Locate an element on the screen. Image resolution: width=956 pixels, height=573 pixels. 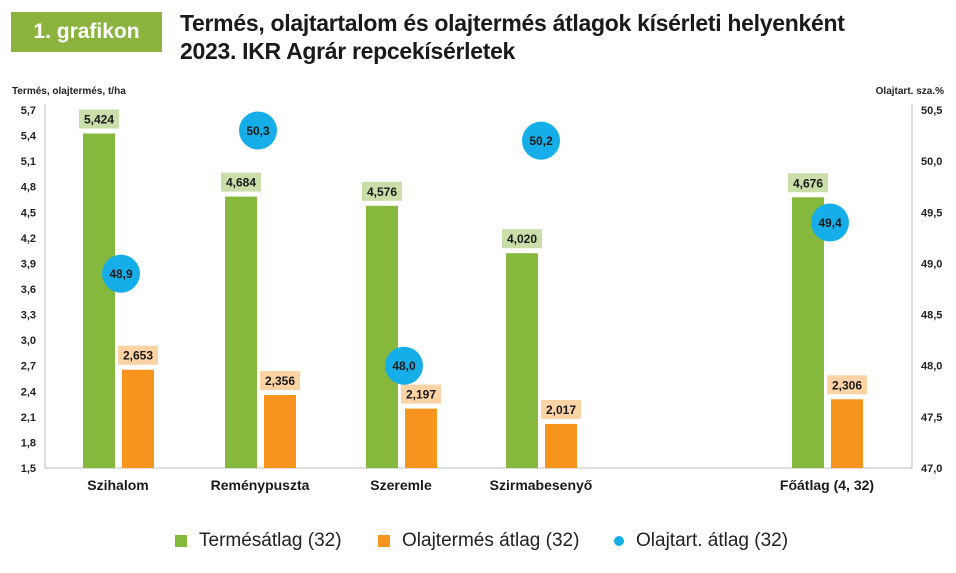
data-label-olajtermes: 2,197 is located at coordinates (421, 395).